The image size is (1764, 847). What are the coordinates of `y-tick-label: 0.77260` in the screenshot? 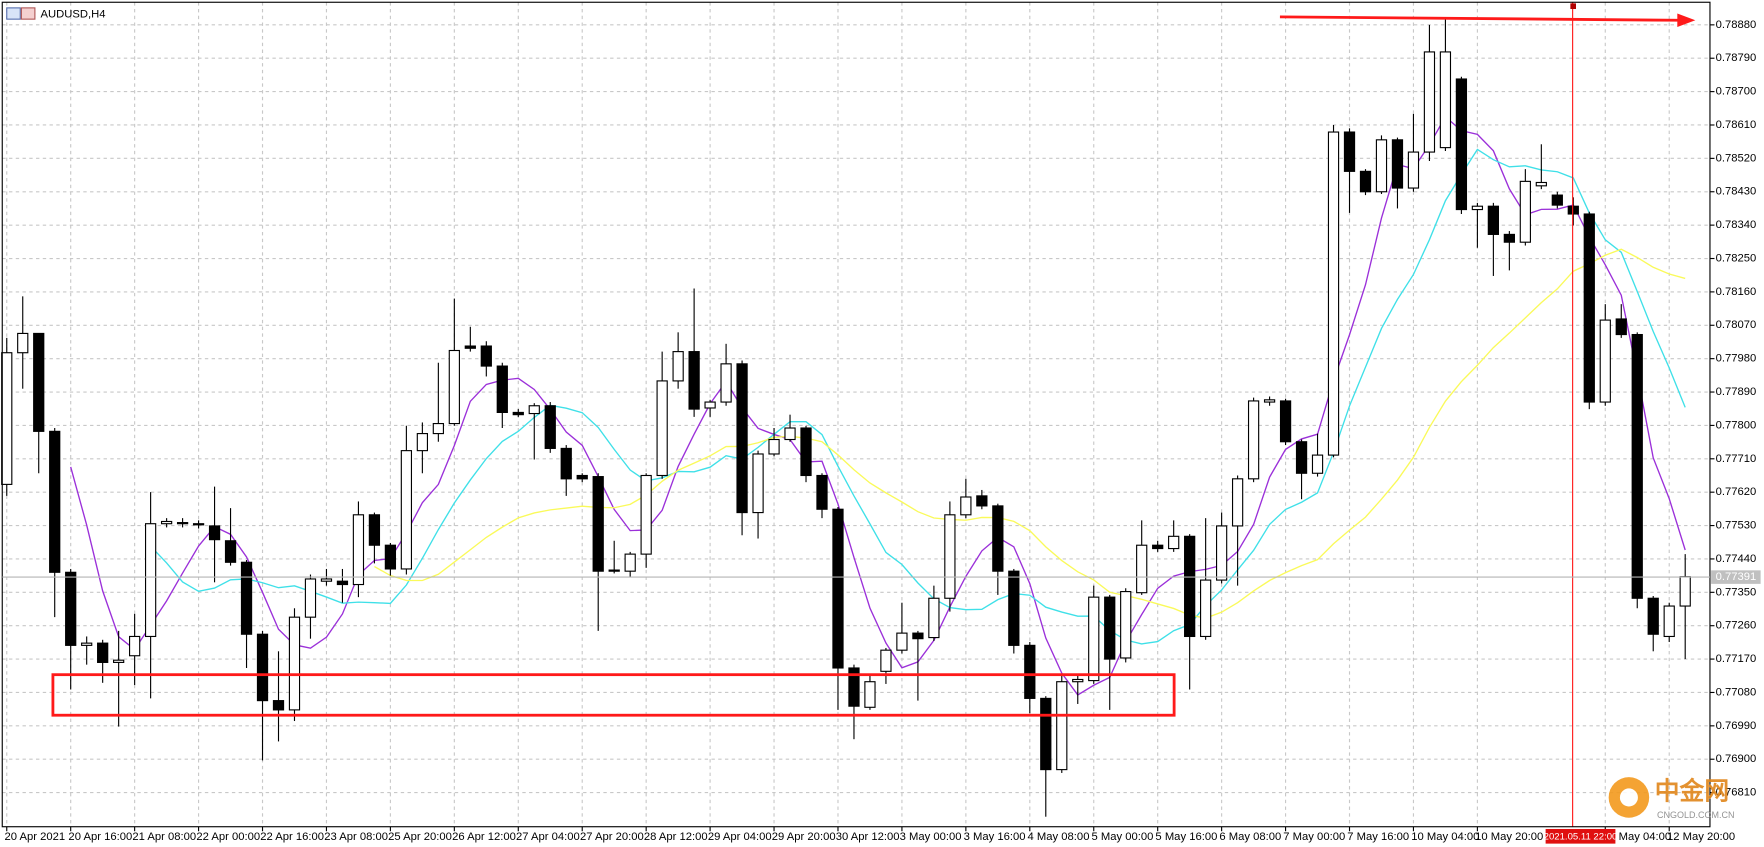 It's located at (1736, 626).